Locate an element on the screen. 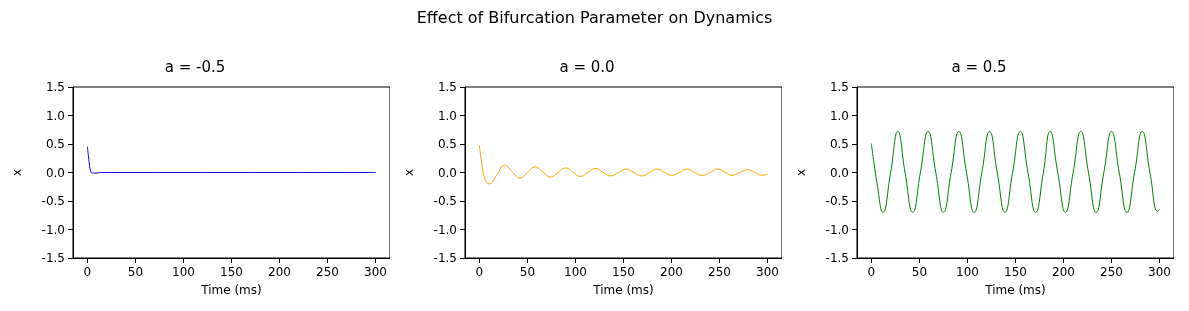 The height and width of the screenshot is (311, 1189). text: Effect of Bifurcation Parameter on Dynamics is located at coordinates (594, 17).